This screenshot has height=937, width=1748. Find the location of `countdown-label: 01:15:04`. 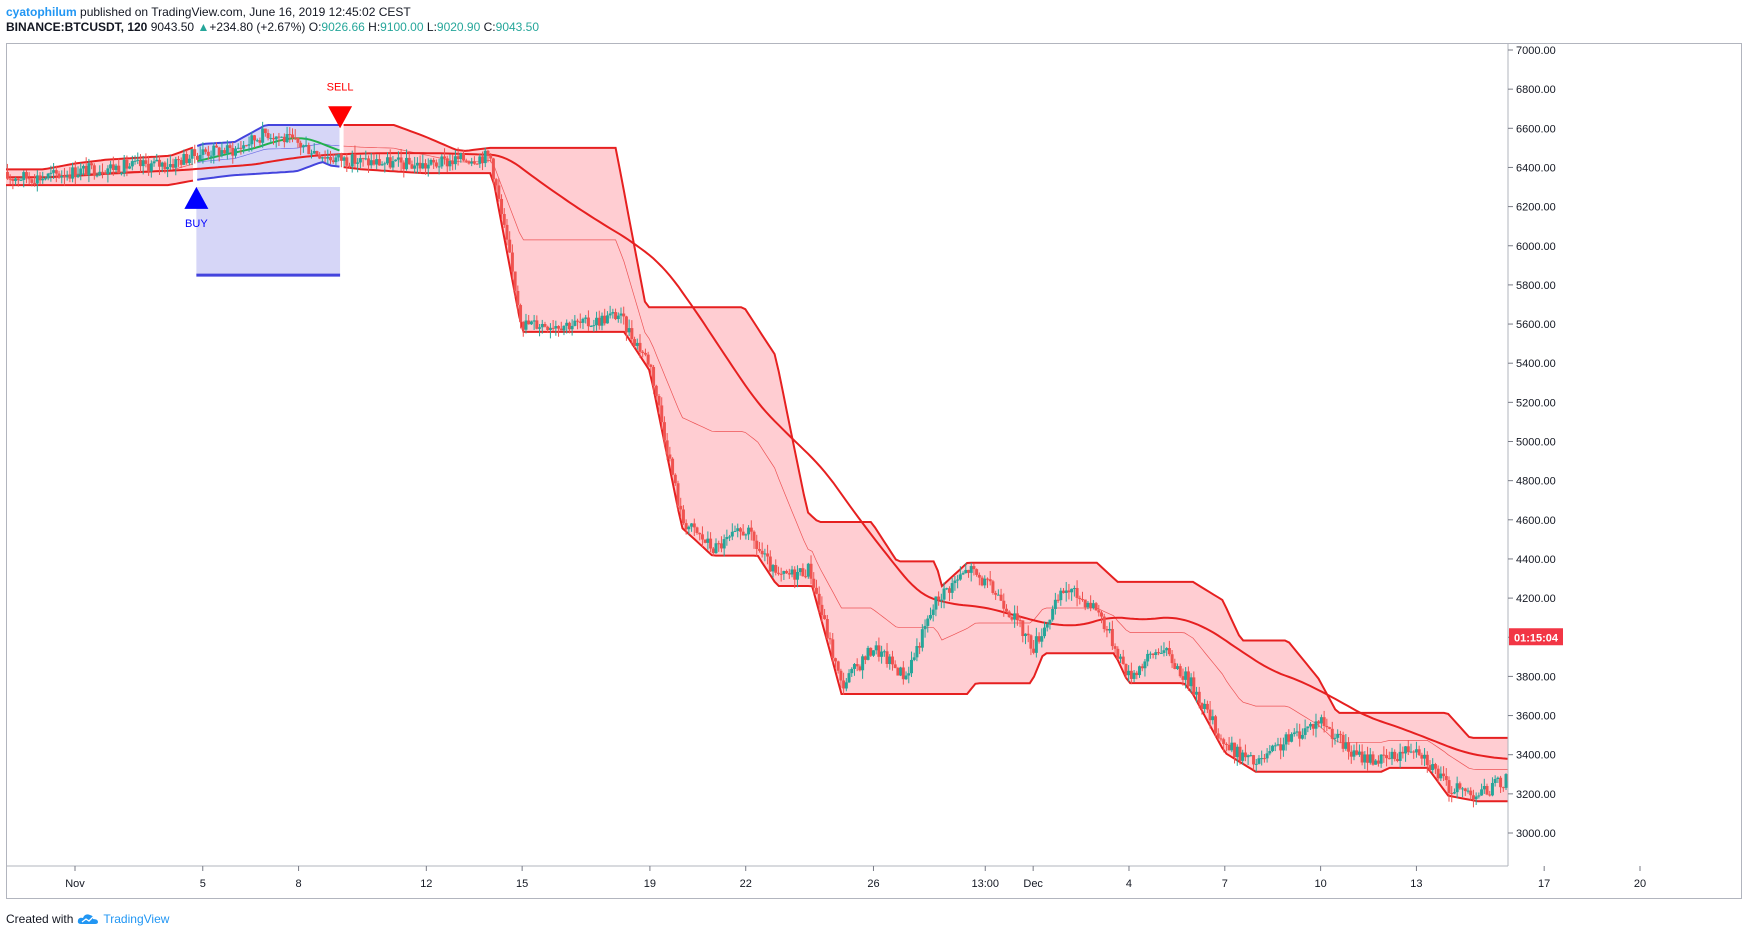

countdown-label: 01:15:04 is located at coordinates (1536, 638).